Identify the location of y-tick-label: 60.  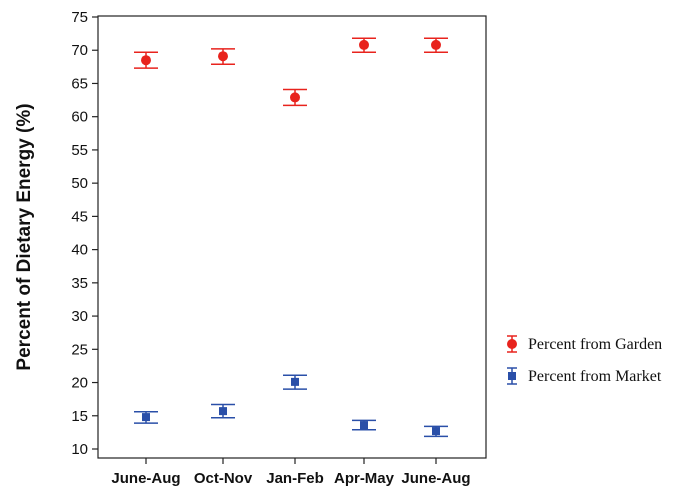
(79, 117).